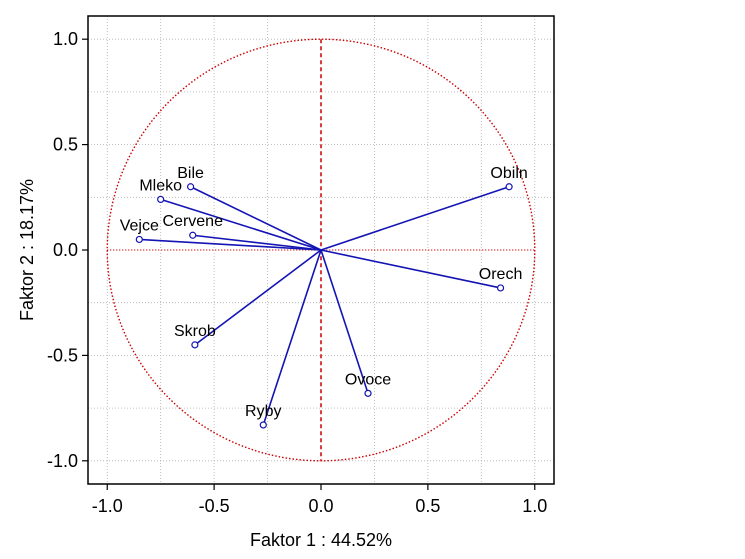 The height and width of the screenshot is (559, 745). Describe the element at coordinates (368, 379) in the screenshot. I see `point-label: Ovoce` at that location.